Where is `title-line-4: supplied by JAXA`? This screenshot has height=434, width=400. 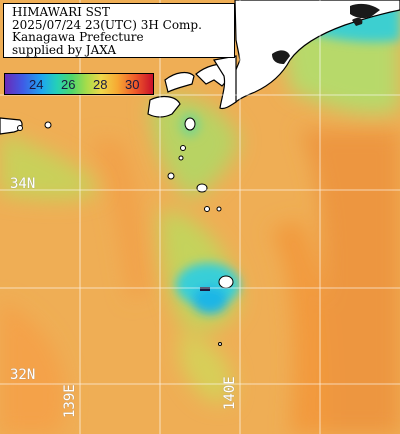
title-line-4: supplied by JAXA is located at coordinates (64, 49).